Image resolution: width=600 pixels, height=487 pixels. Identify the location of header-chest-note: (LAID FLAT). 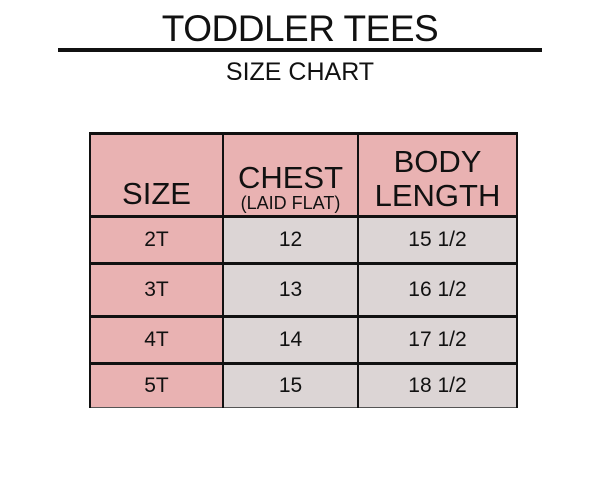
(290, 203).